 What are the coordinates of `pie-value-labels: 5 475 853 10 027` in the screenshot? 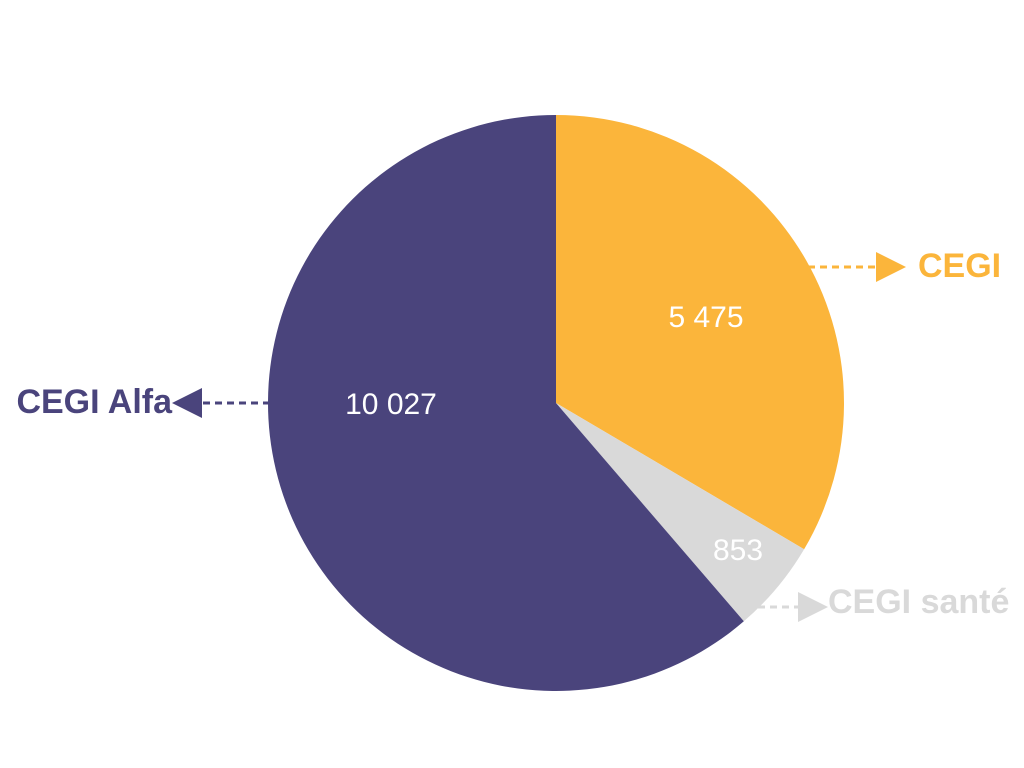 It's located at (554, 434).